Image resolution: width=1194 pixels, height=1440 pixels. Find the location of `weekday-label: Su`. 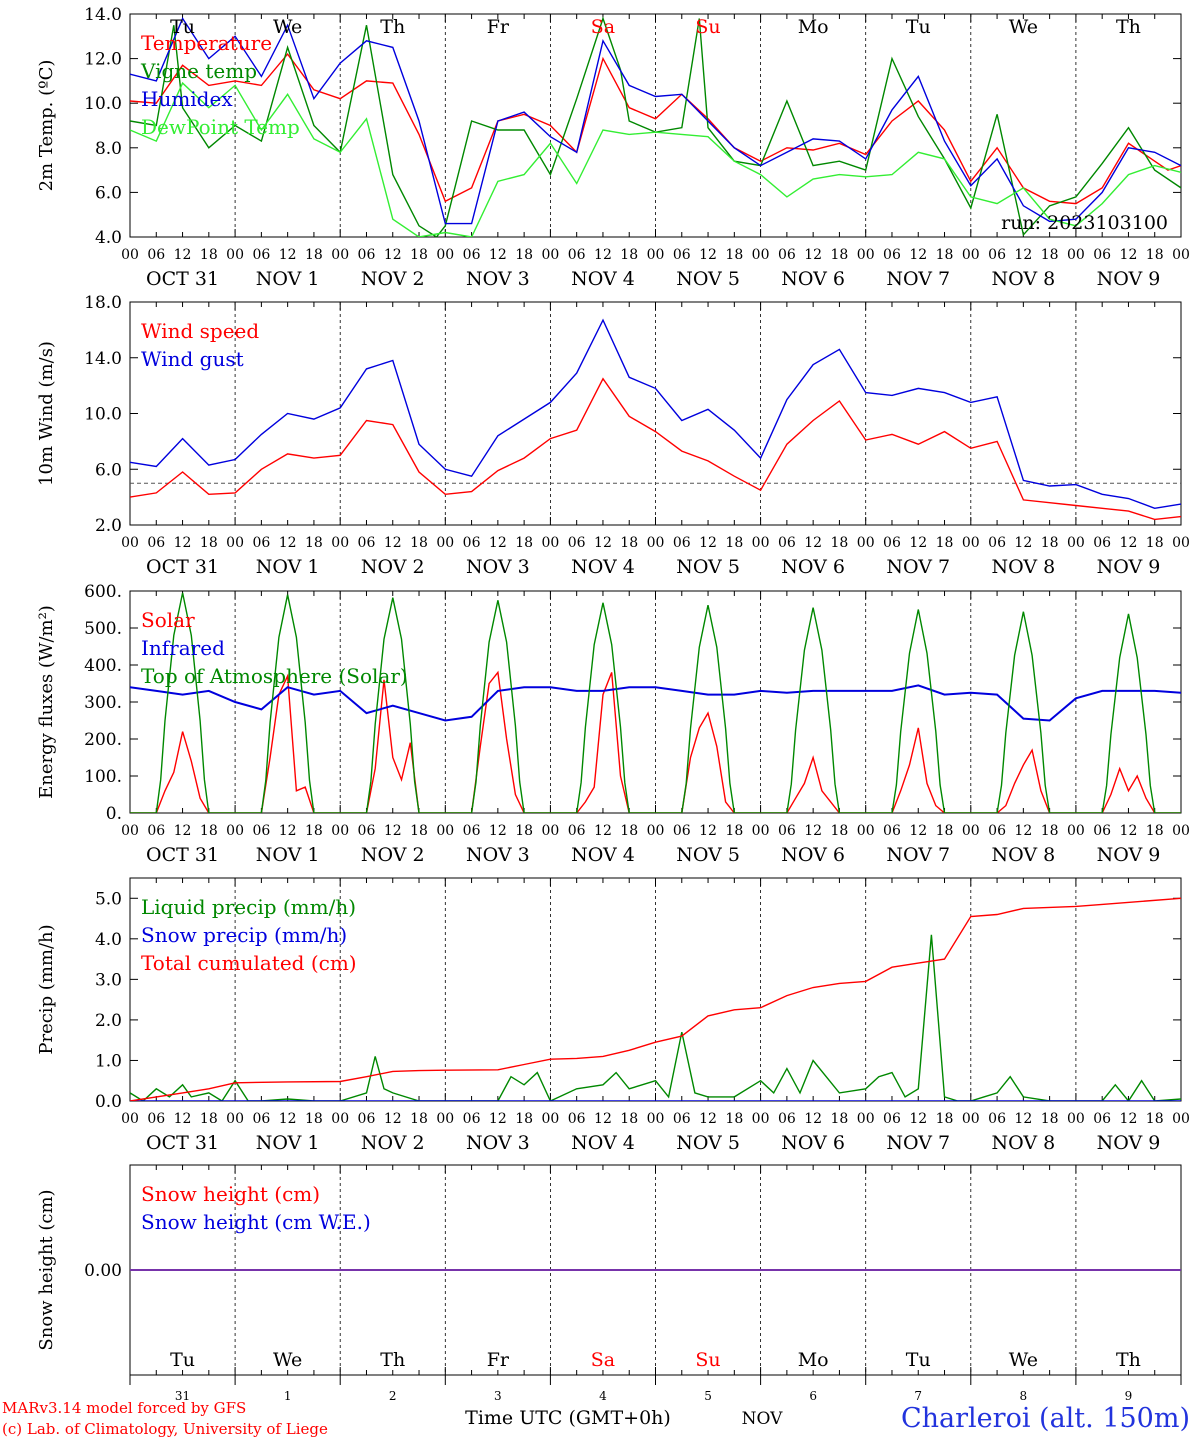

weekday-label: Su is located at coordinates (707, 1360).